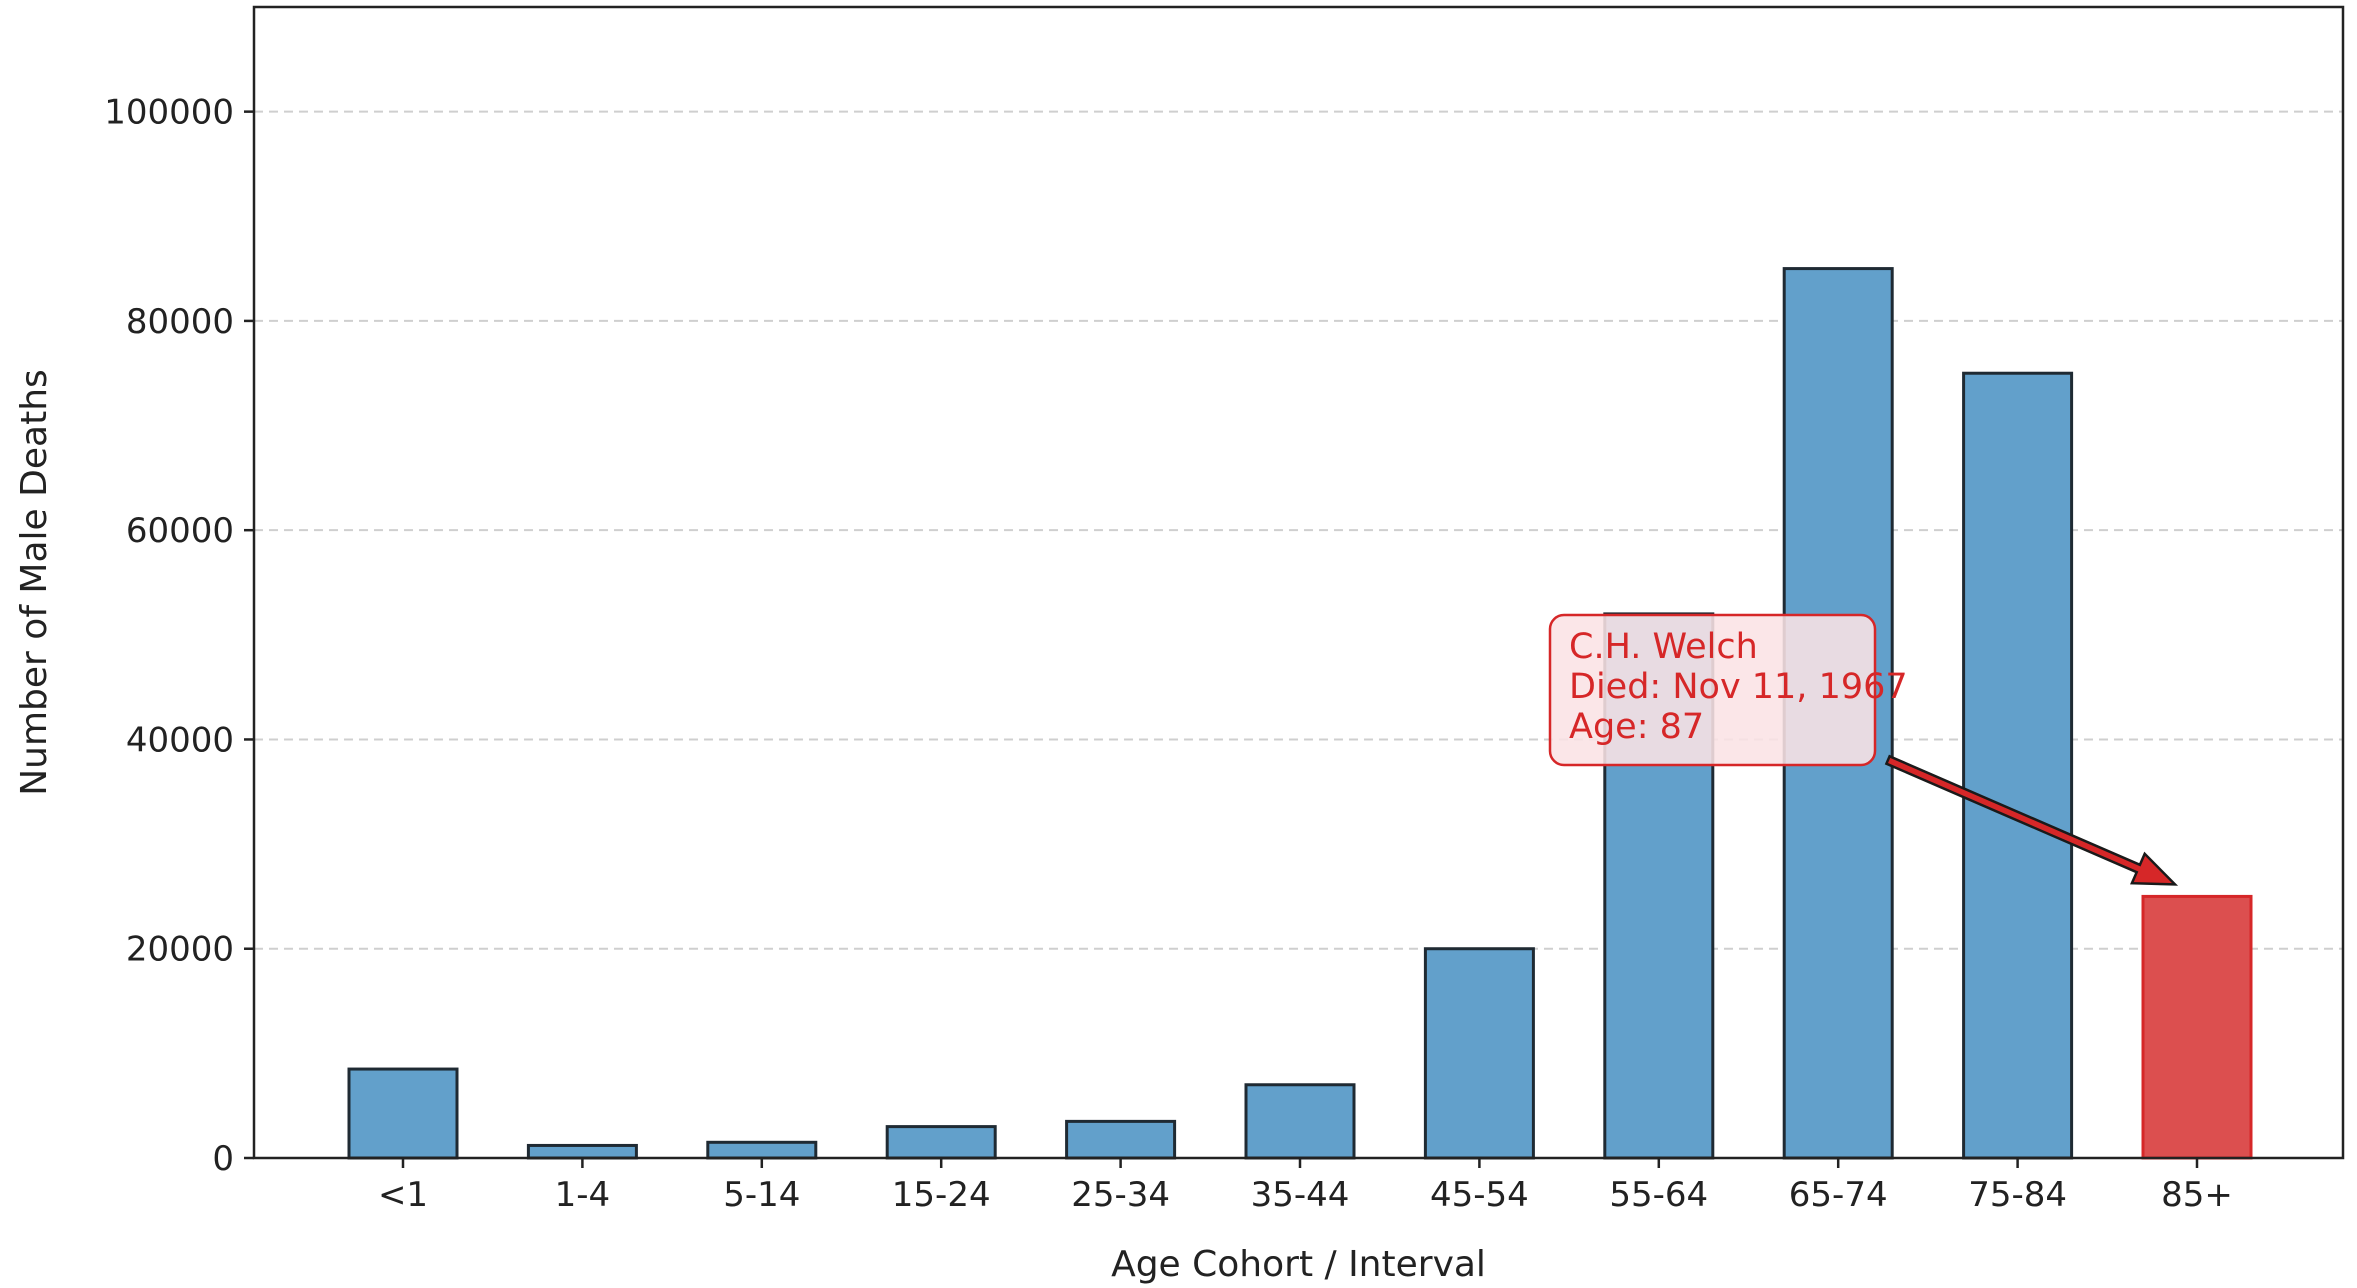  Describe the element at coordinates (179, 636) in the screenshot. I see `y-ticks: 0 20000 40000 60000 80000 100000` at that location.